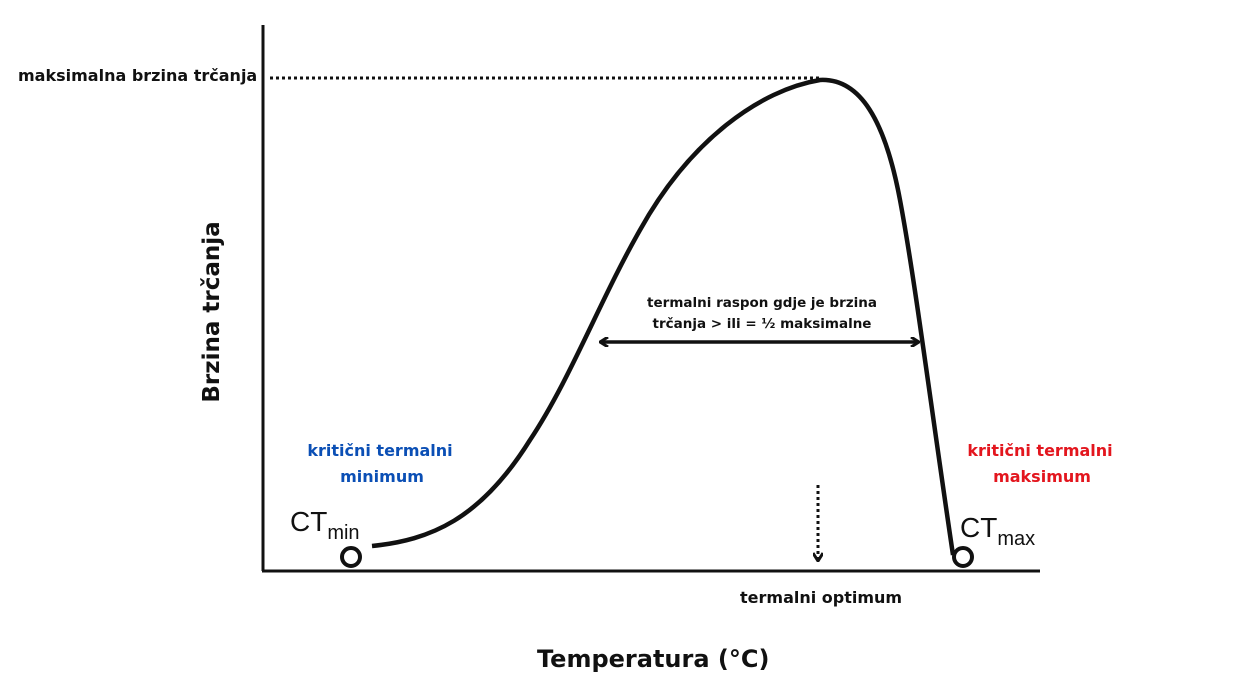  Describe the element at coordinates (963, 557) in the screenshot. I see `ct-max-marker` at that location.